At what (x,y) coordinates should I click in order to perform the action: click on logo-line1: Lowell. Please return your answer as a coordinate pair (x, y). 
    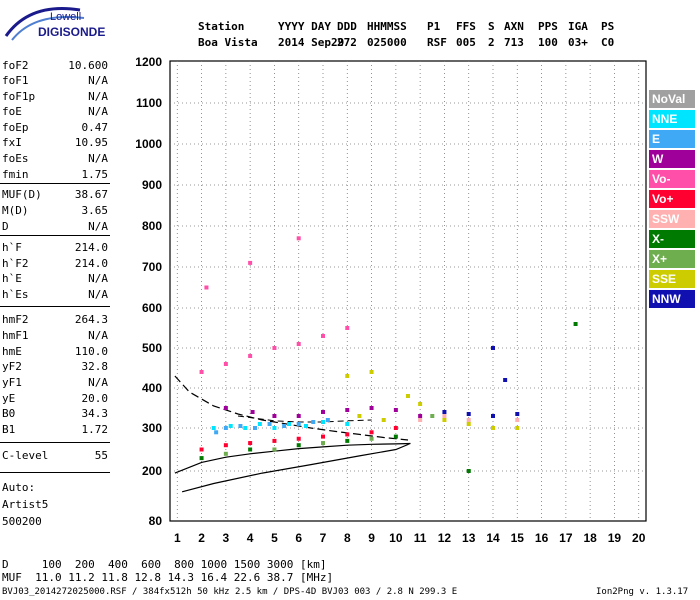
    Looking at the image, I should click on (66, 17).